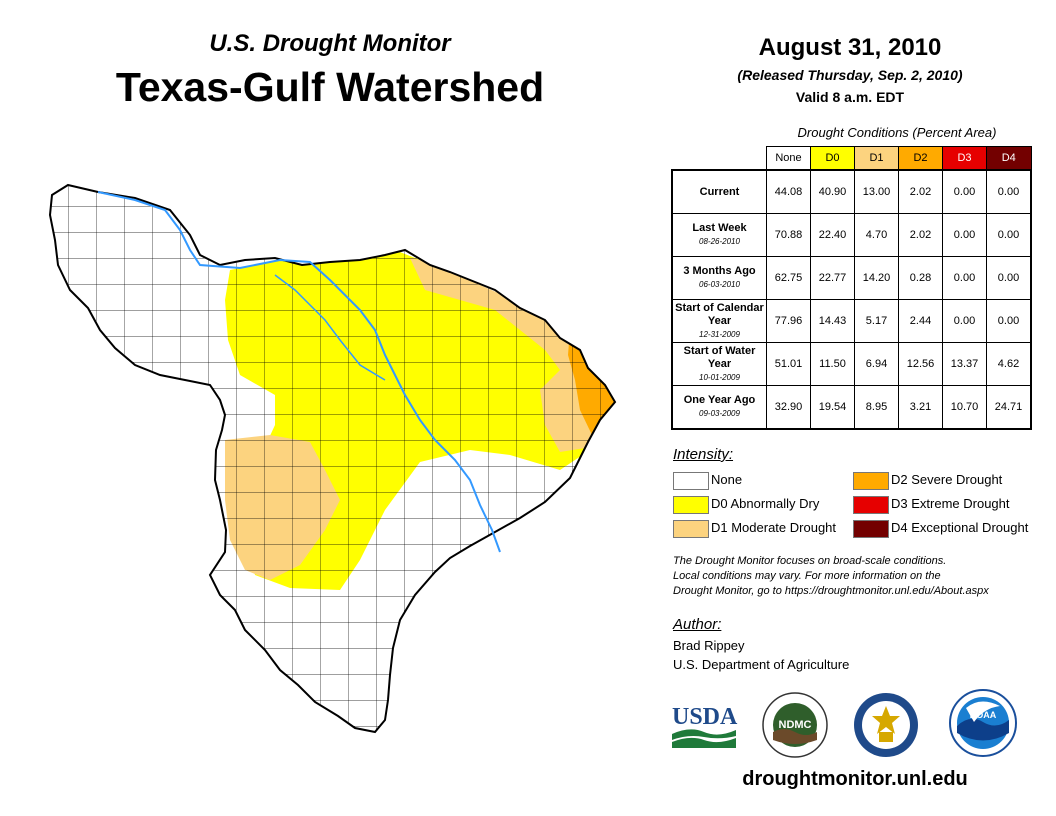 The width and height of the screenshot is (1056, 816). I want to click on noaa-logo-text: NOAA, so click(983, 715).